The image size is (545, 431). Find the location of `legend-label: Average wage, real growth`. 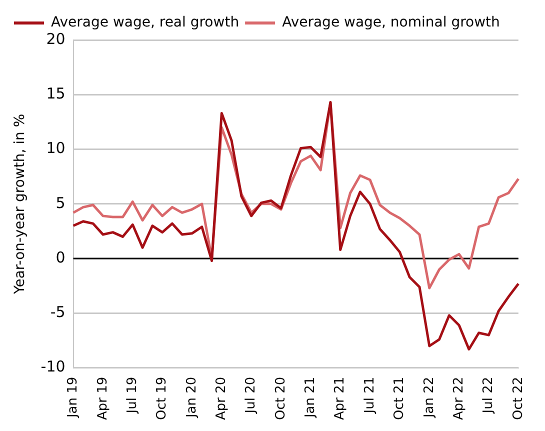

legend-label: Average wage, real growth is located at coordinates (145, 22).